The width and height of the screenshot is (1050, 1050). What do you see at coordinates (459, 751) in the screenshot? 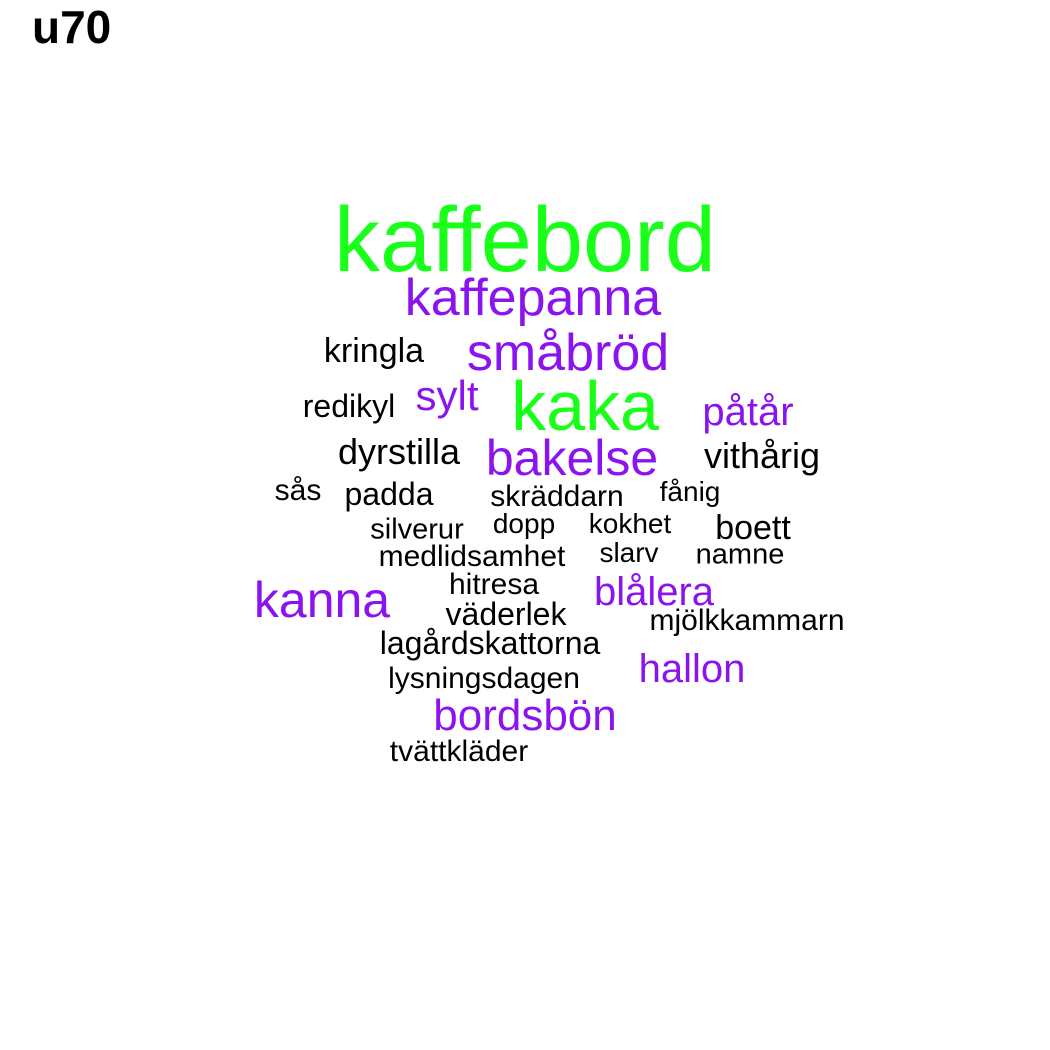
I see `cloud-word: tvättkläder` at bounding box center [459, 751].